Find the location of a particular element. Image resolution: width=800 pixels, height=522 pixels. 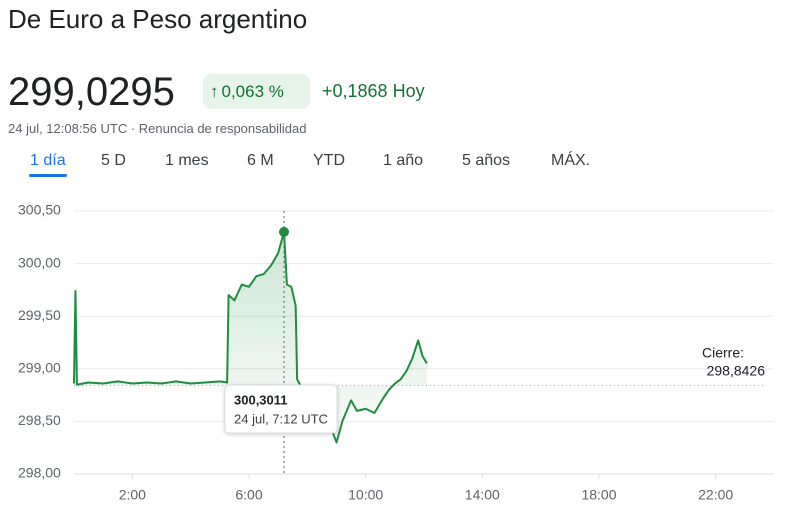

y-tick-label: 300,50 is located at coordinates (39, 210).